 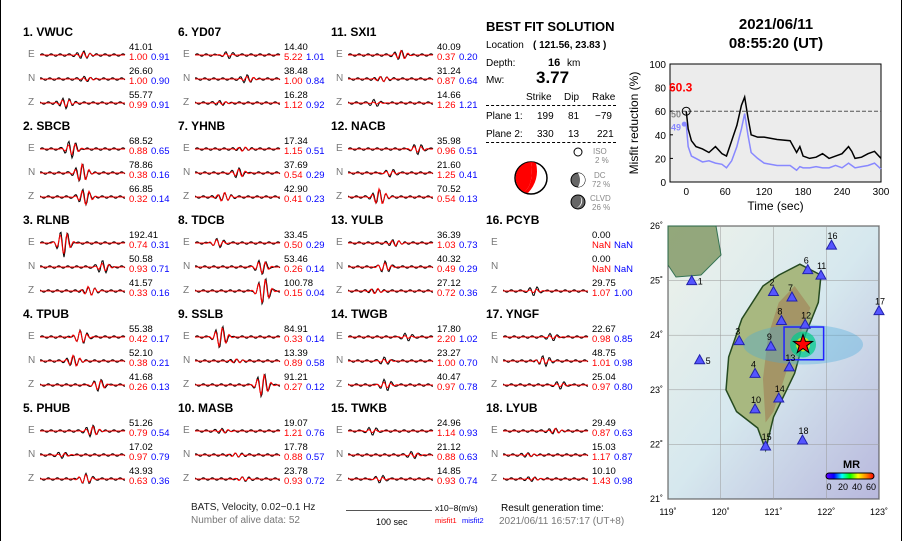 I want to click on misfit1-value: 1.00, so click(x=446, y=363).